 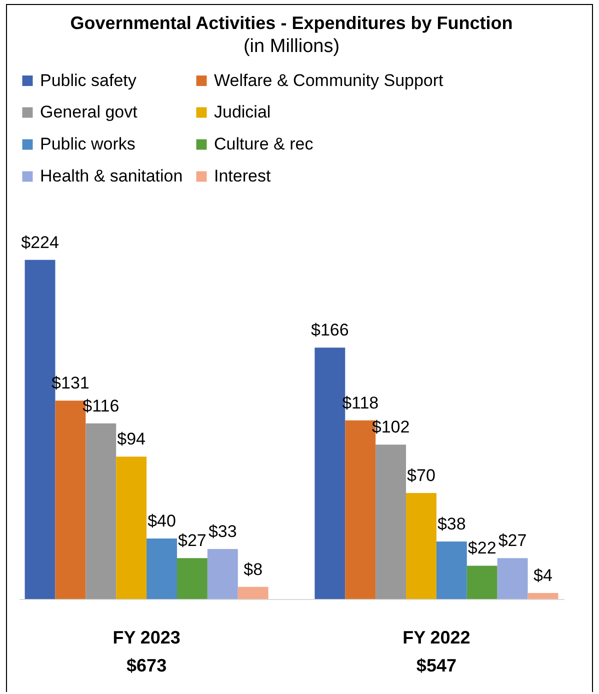 I want to click on legend-label: Public works, so click(x=88, y=144).